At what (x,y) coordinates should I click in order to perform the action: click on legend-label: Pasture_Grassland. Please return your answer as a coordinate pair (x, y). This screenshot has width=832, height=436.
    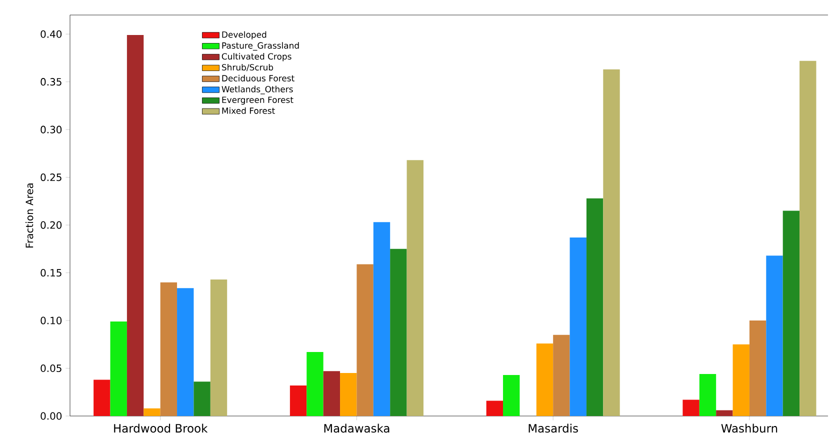
    Looking at the image, I should click on (260, 46).